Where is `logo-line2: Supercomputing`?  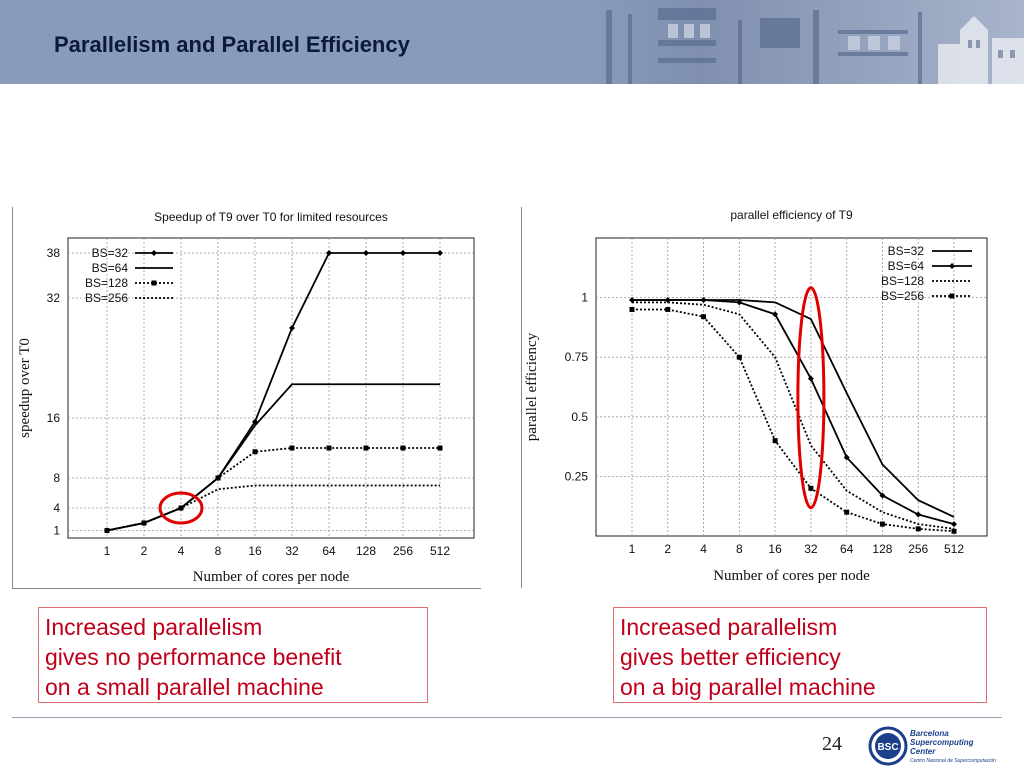
logo-line2: Supercomputing is located at coordinates (942, 742).